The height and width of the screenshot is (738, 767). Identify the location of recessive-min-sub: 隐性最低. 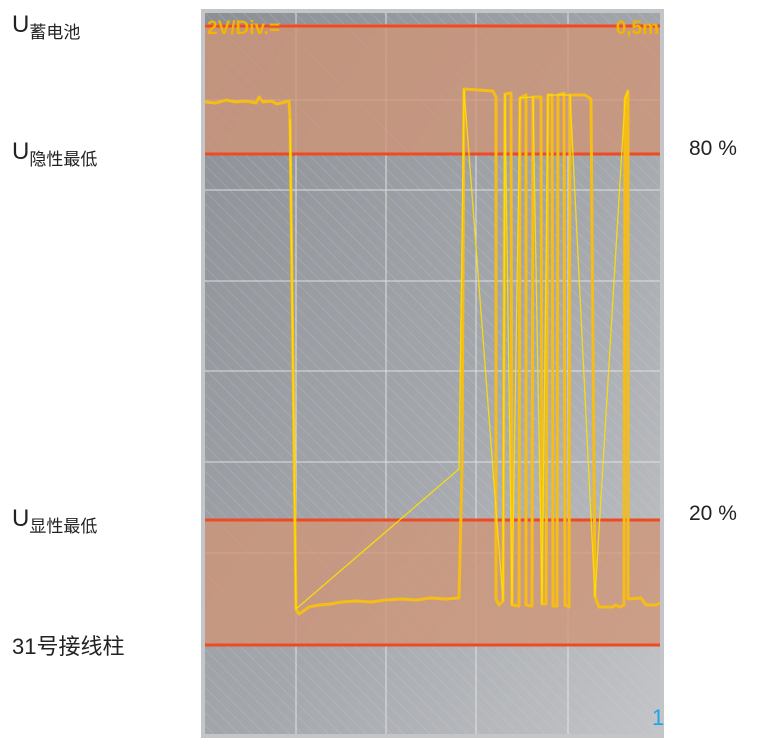
(63, 159).